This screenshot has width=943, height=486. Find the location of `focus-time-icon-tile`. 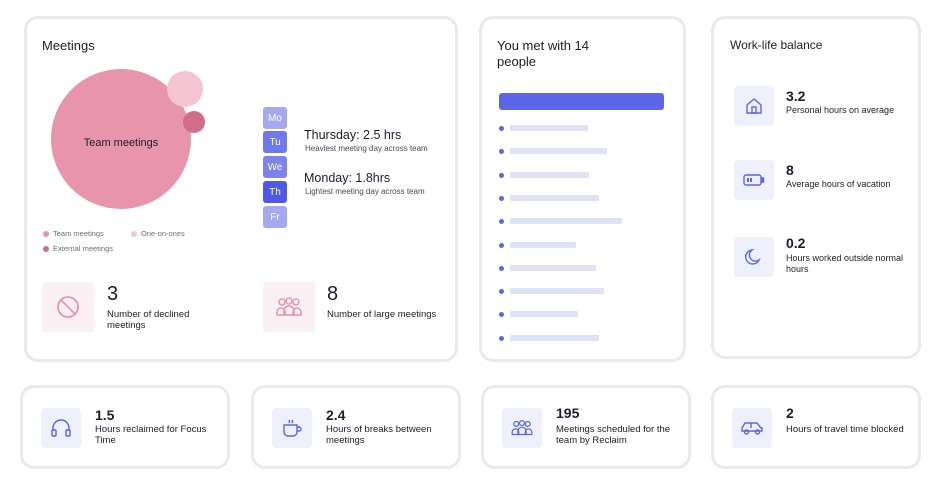

focus-time-icon-tile is located at coordinates (61, 428).